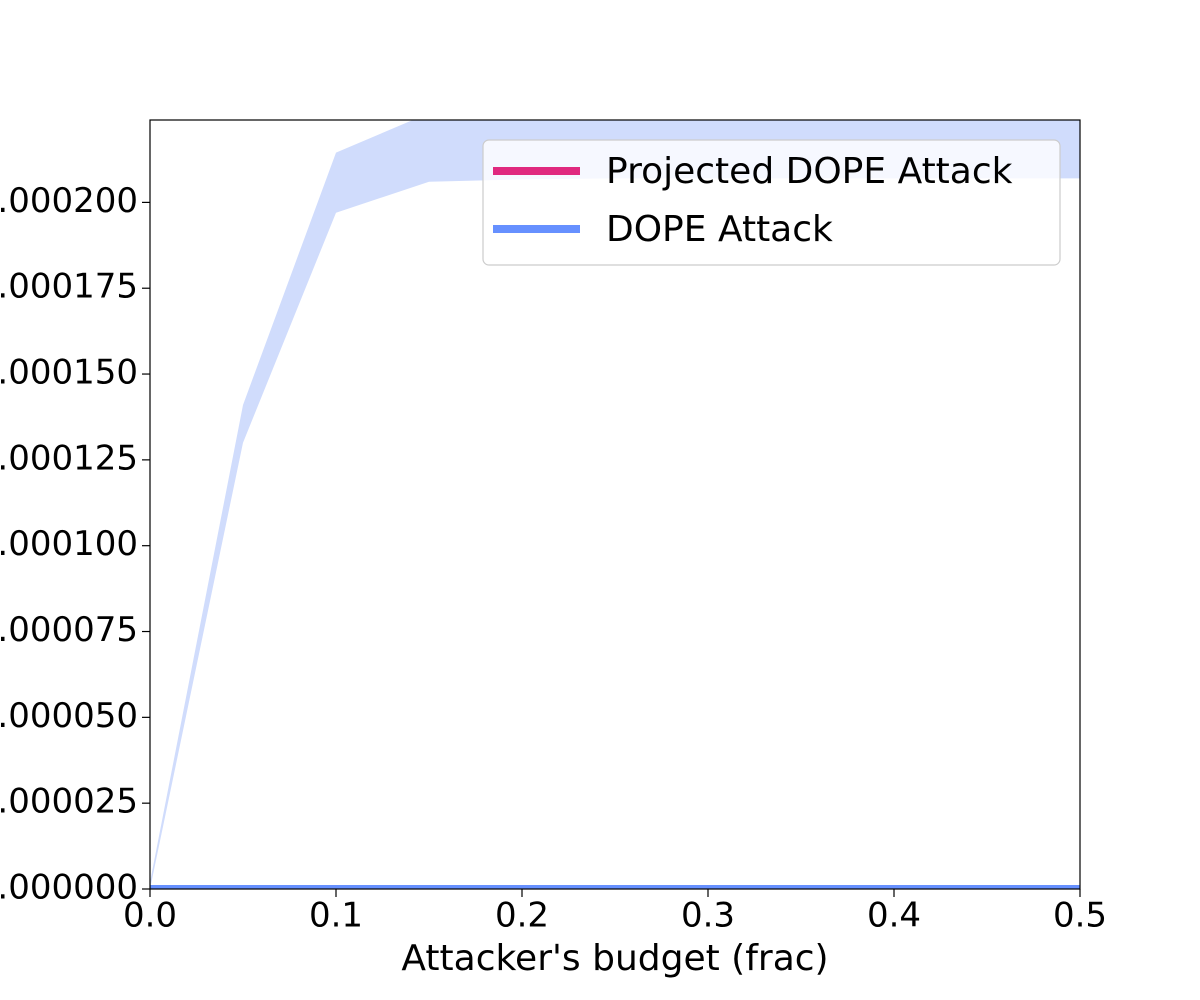  I want to click on x-tick-label: 0.5, so click(1080, 916).